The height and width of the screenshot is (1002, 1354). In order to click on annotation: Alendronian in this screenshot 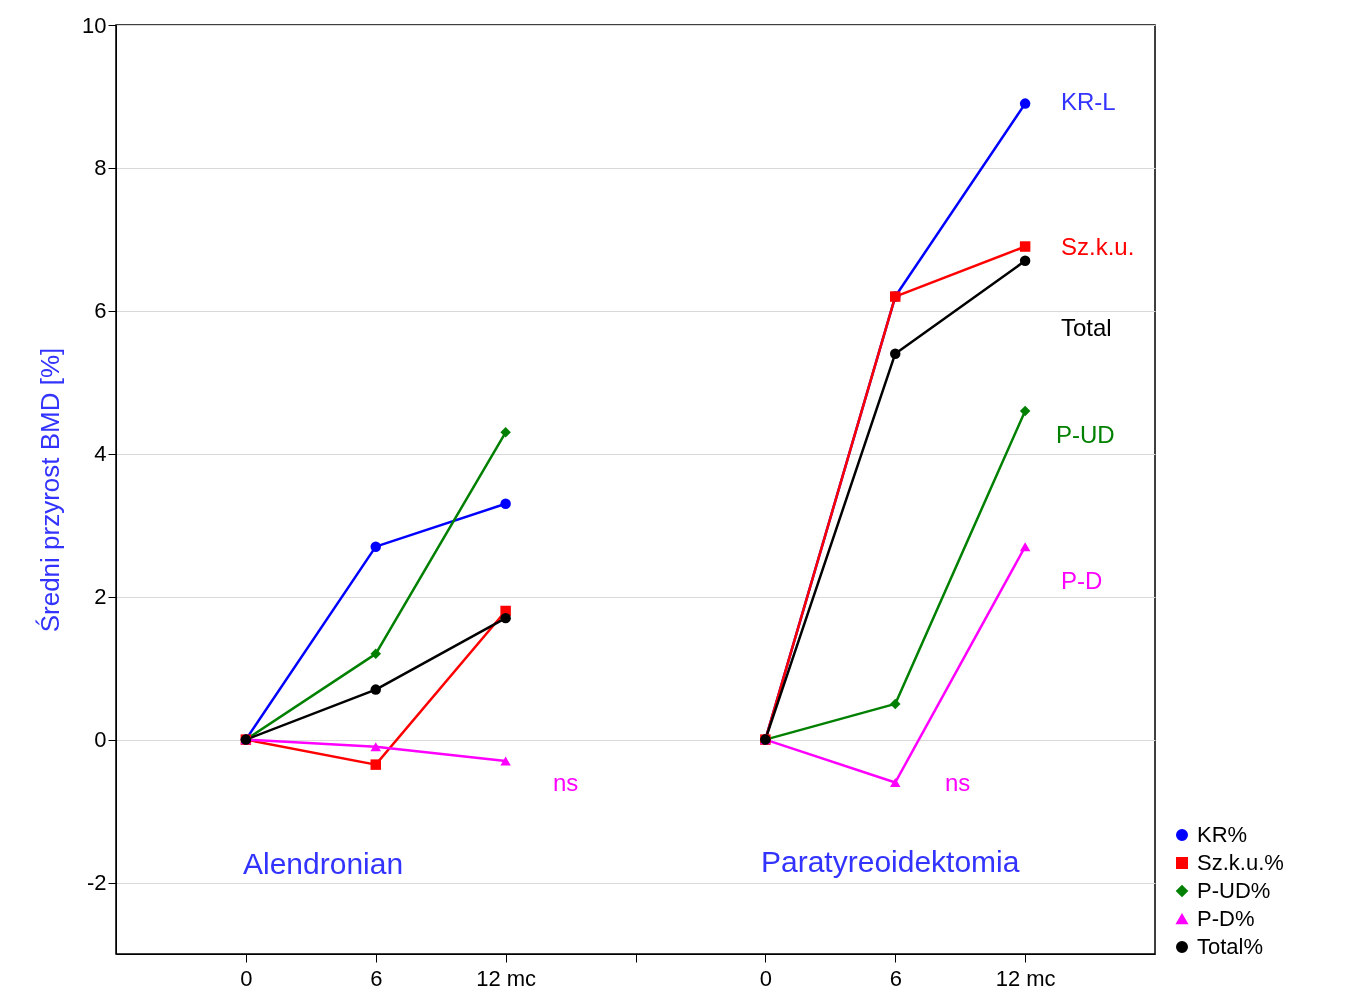, I will do `click(323, 863)`.